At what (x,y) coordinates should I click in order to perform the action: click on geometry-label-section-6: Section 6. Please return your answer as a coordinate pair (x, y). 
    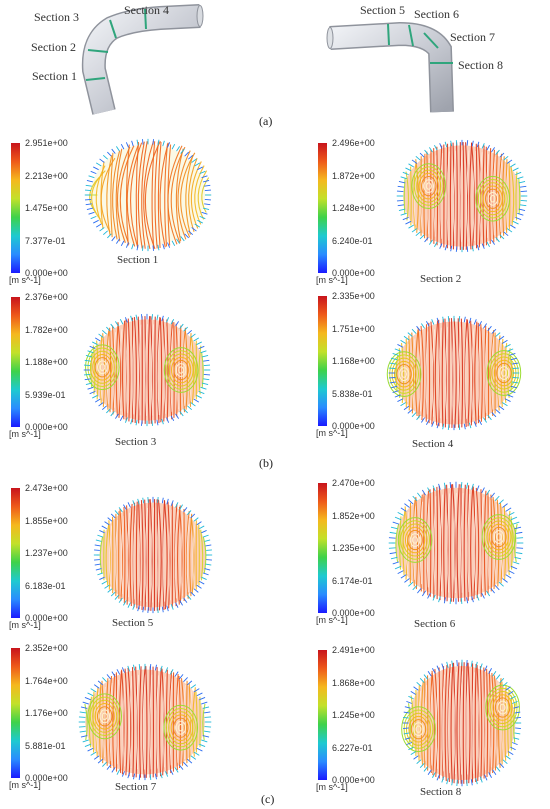
    Looking at the image, I should click on (436, 14).